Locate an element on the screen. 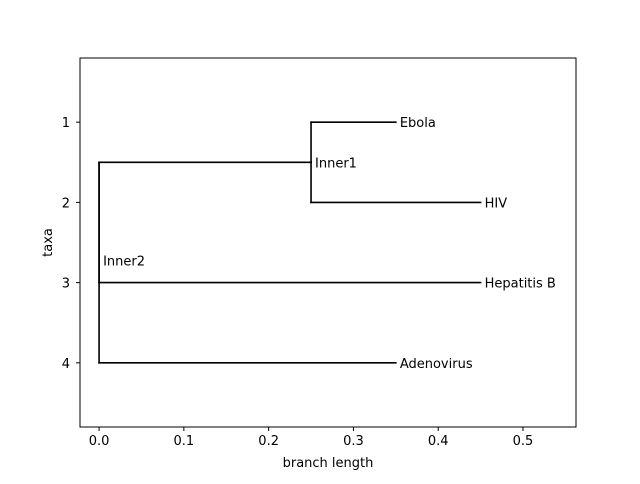 This screenshot has height=484, width=640. x-axis: 0.0 0.1 0.2 0.3 0.4 0.5 is located at coordinates (311, 438).